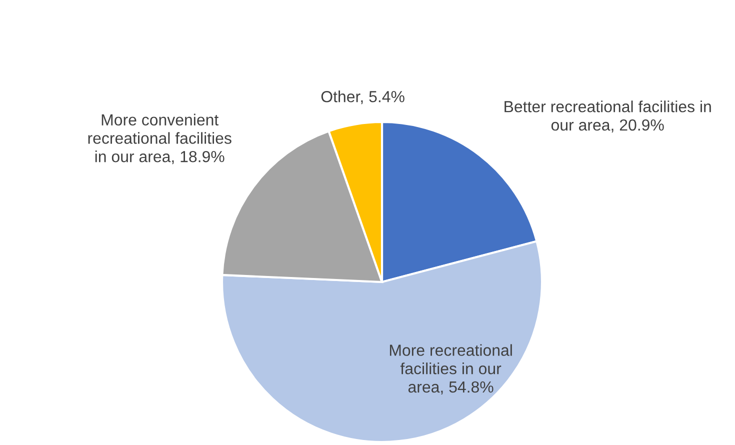 Image resolution: width=735 pixels, height=445 pixels. Describe the element at coordinates (362, 97) in the screenshot. I see `slice-label: Other, 5.4%` at that location.